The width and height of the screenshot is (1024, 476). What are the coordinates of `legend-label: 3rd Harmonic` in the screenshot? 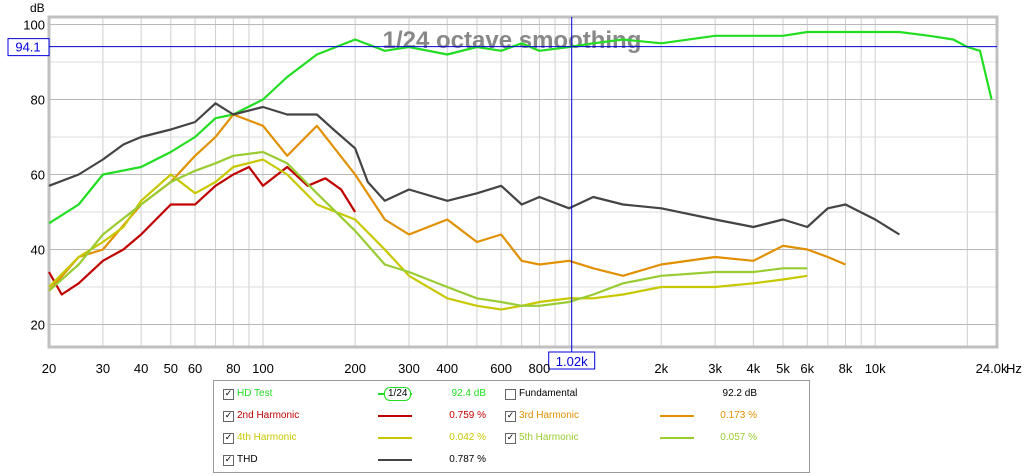 It's located at (549, 415).